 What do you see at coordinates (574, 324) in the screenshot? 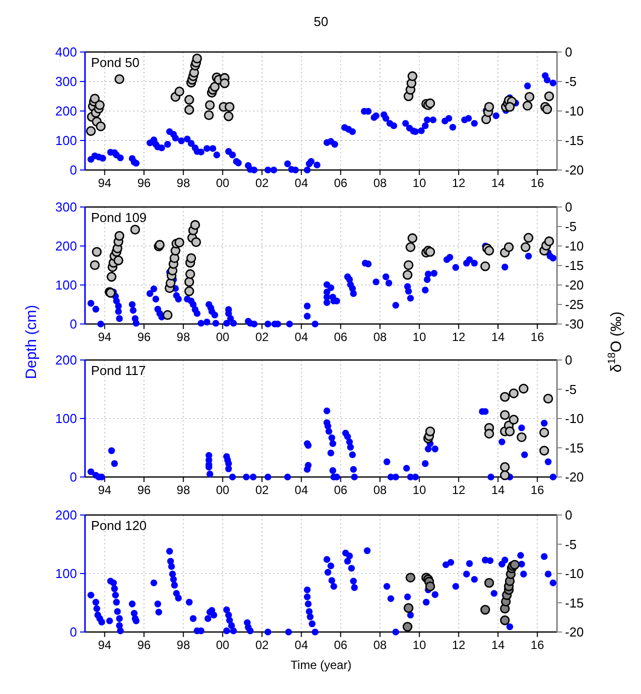
I see `y2-tick-label: -30` at bounding box center [574, 324].